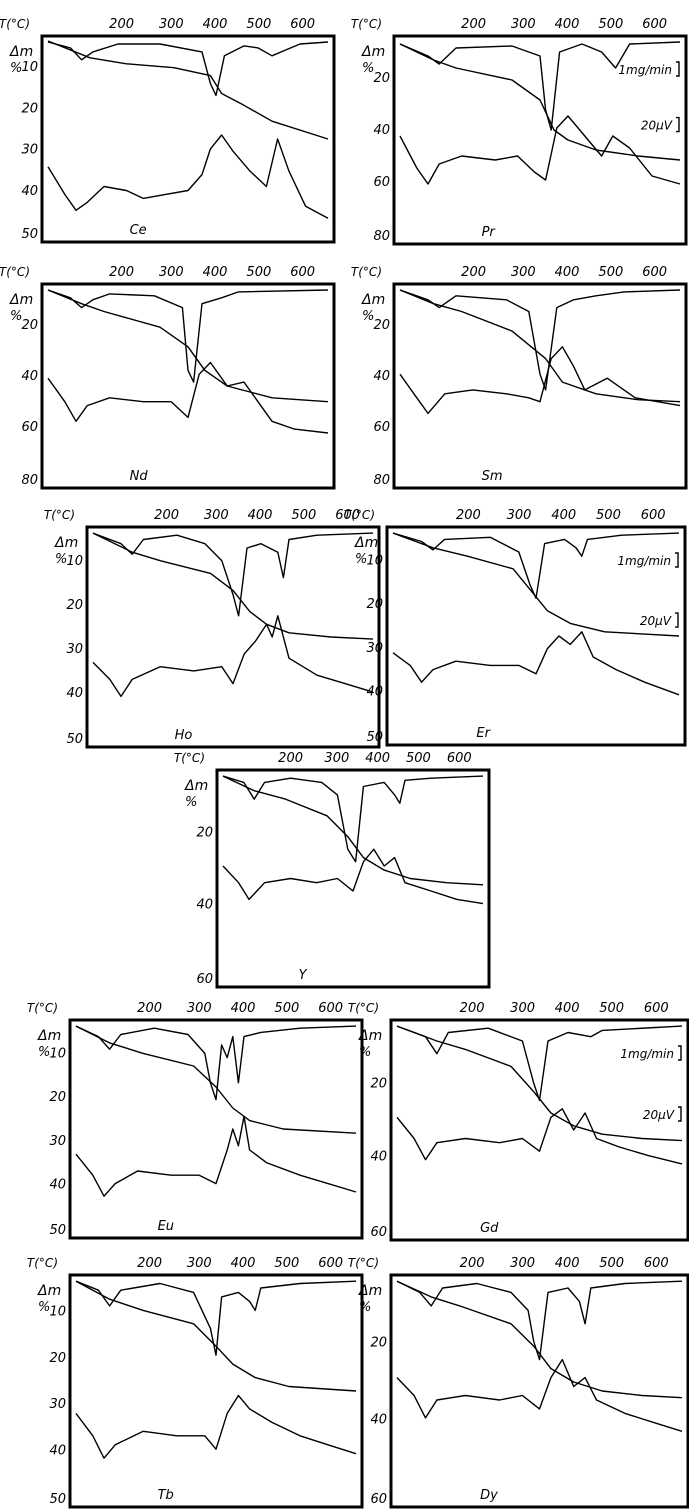 This screenshot has height=1509, width=689. Describe the element at coordinates (29, 234) in the screenshot. I see `y-tick-label: 50` at that location.